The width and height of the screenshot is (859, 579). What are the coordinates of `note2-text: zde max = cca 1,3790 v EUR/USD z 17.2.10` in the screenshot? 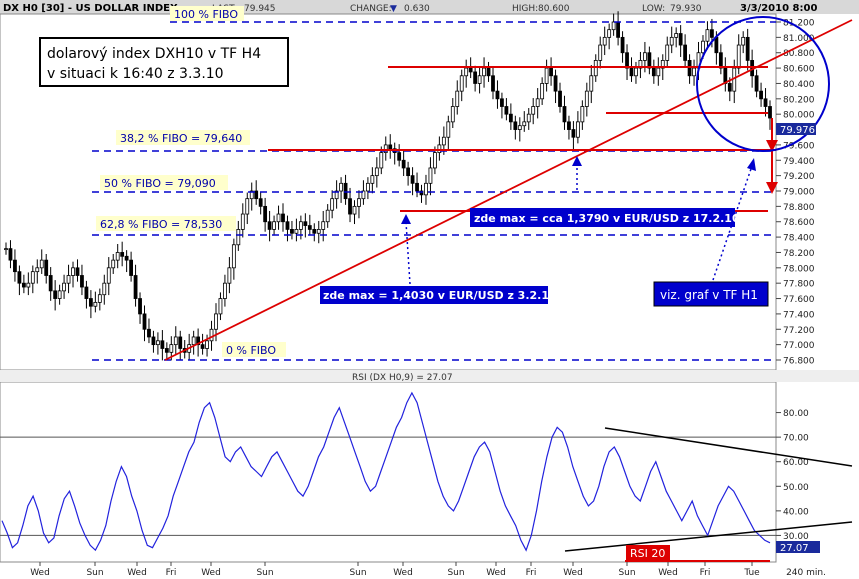 It's located at (607, 218).